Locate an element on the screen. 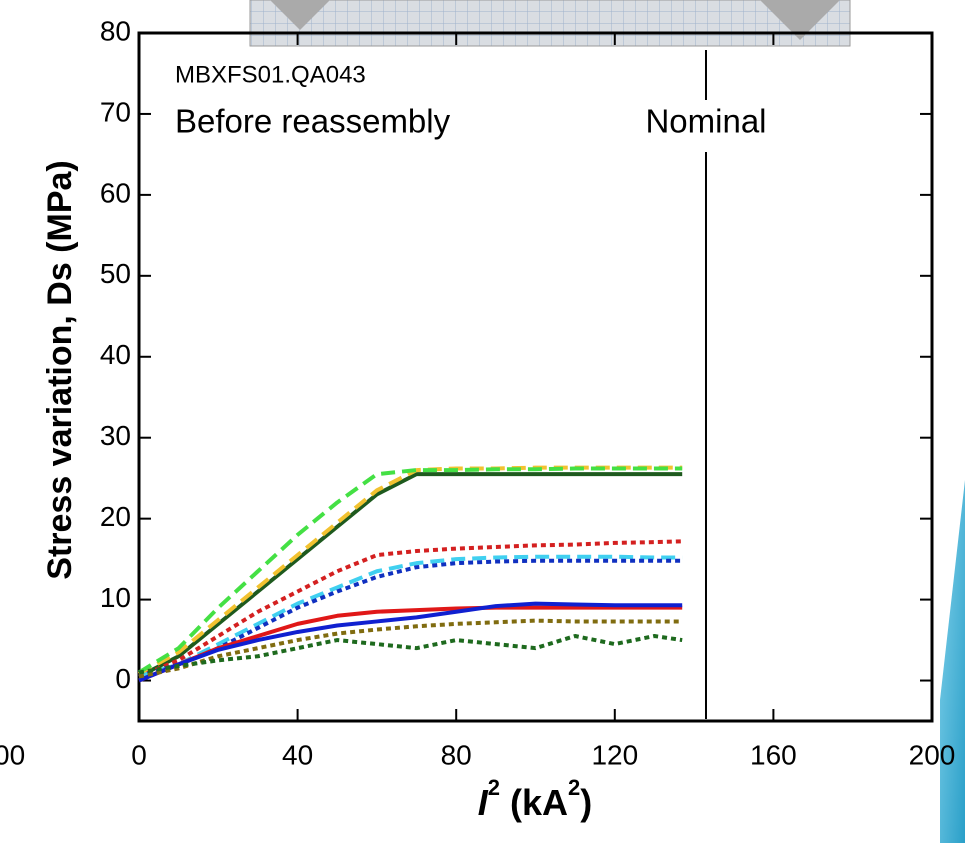  annotation: Nominal is located at coordinates (705, 121).